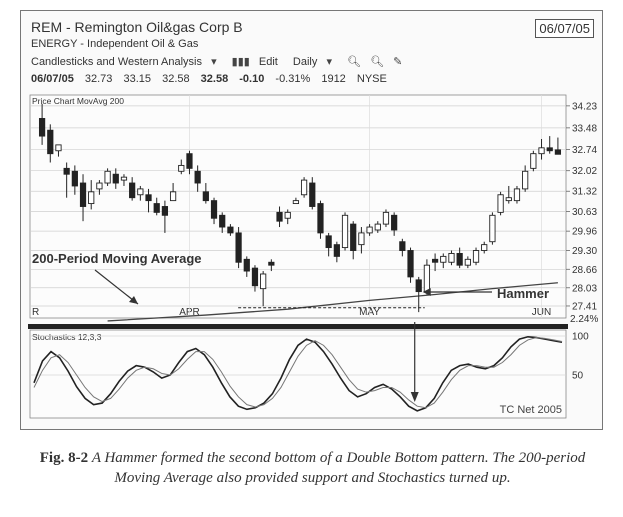 The height and width of the screenshot is (517, 623). I want to click on stochastics-tick-label: 50, so click(578, 376).